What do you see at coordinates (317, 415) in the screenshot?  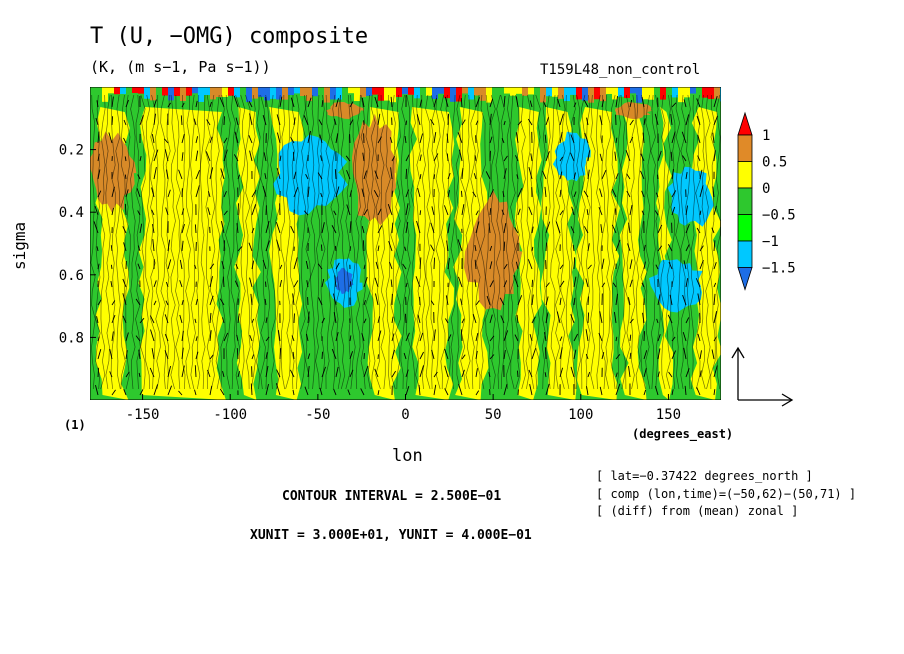 I see `x-tick-label: -50` at bounding box center [317, 415].